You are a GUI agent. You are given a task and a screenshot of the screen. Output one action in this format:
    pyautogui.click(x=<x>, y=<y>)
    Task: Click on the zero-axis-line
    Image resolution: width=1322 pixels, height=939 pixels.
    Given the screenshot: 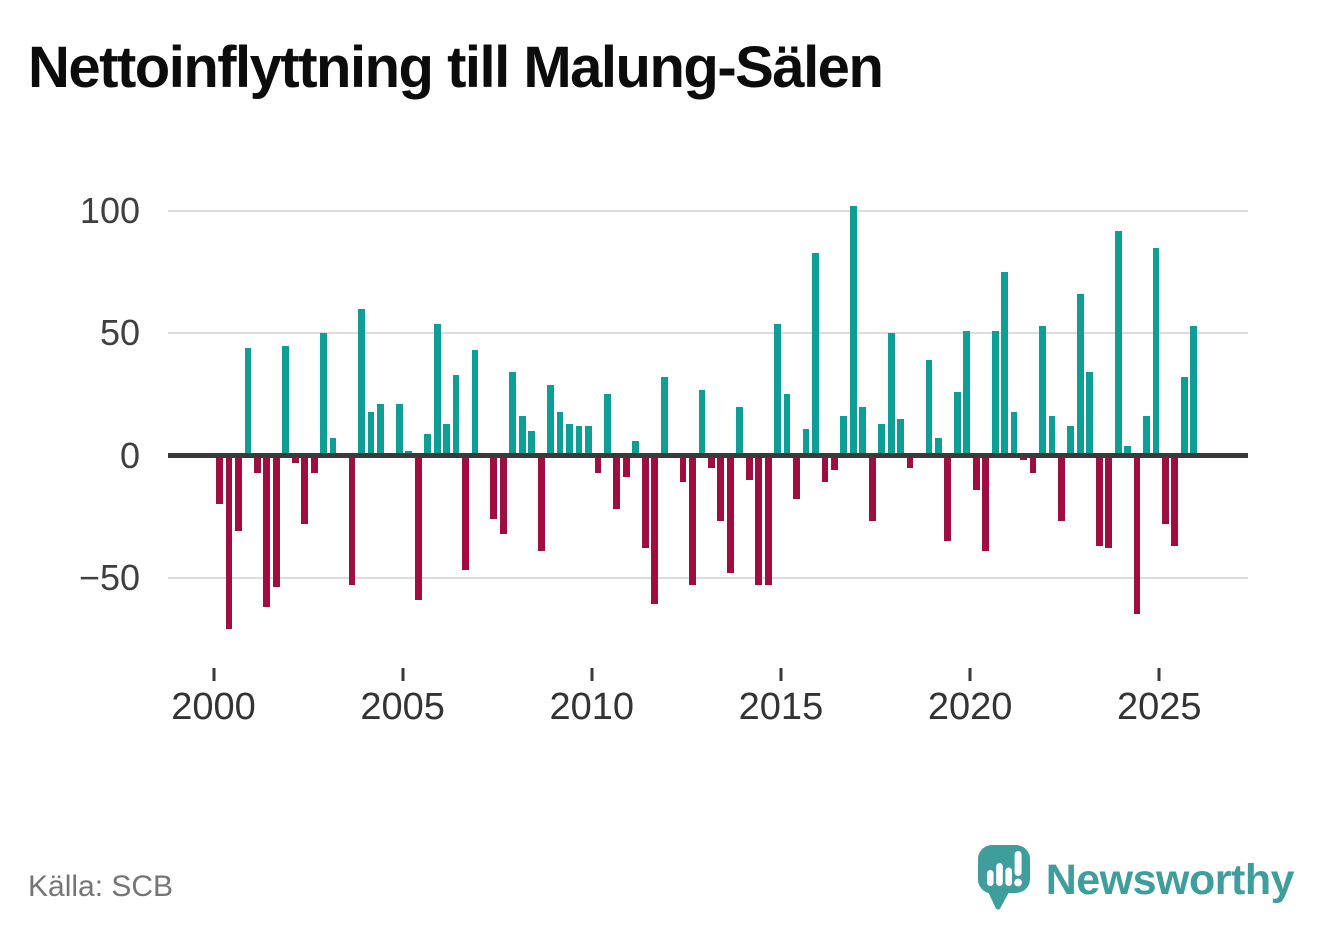 What is the action you would take?
    pyautogui.click(x=708, y=455)
    